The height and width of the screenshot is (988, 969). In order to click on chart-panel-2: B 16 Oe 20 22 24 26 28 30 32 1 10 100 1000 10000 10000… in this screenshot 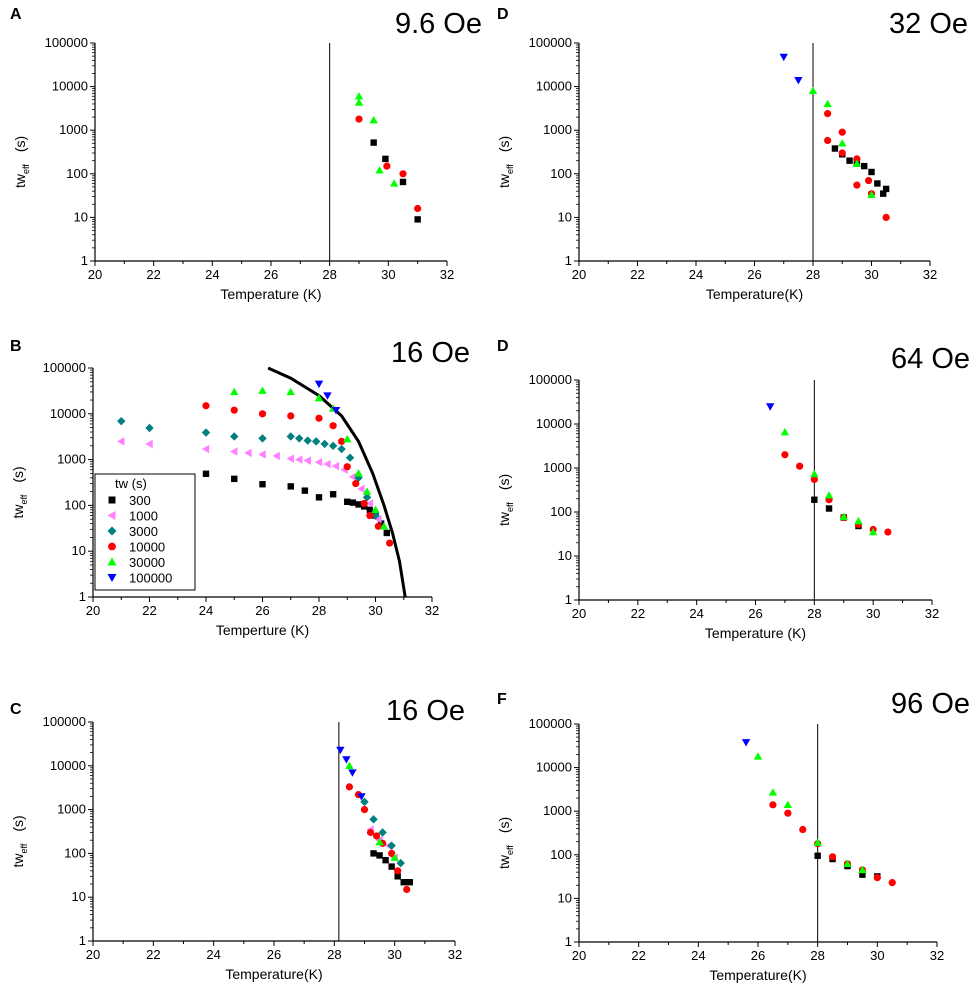, I will do `click(240, 487)`.